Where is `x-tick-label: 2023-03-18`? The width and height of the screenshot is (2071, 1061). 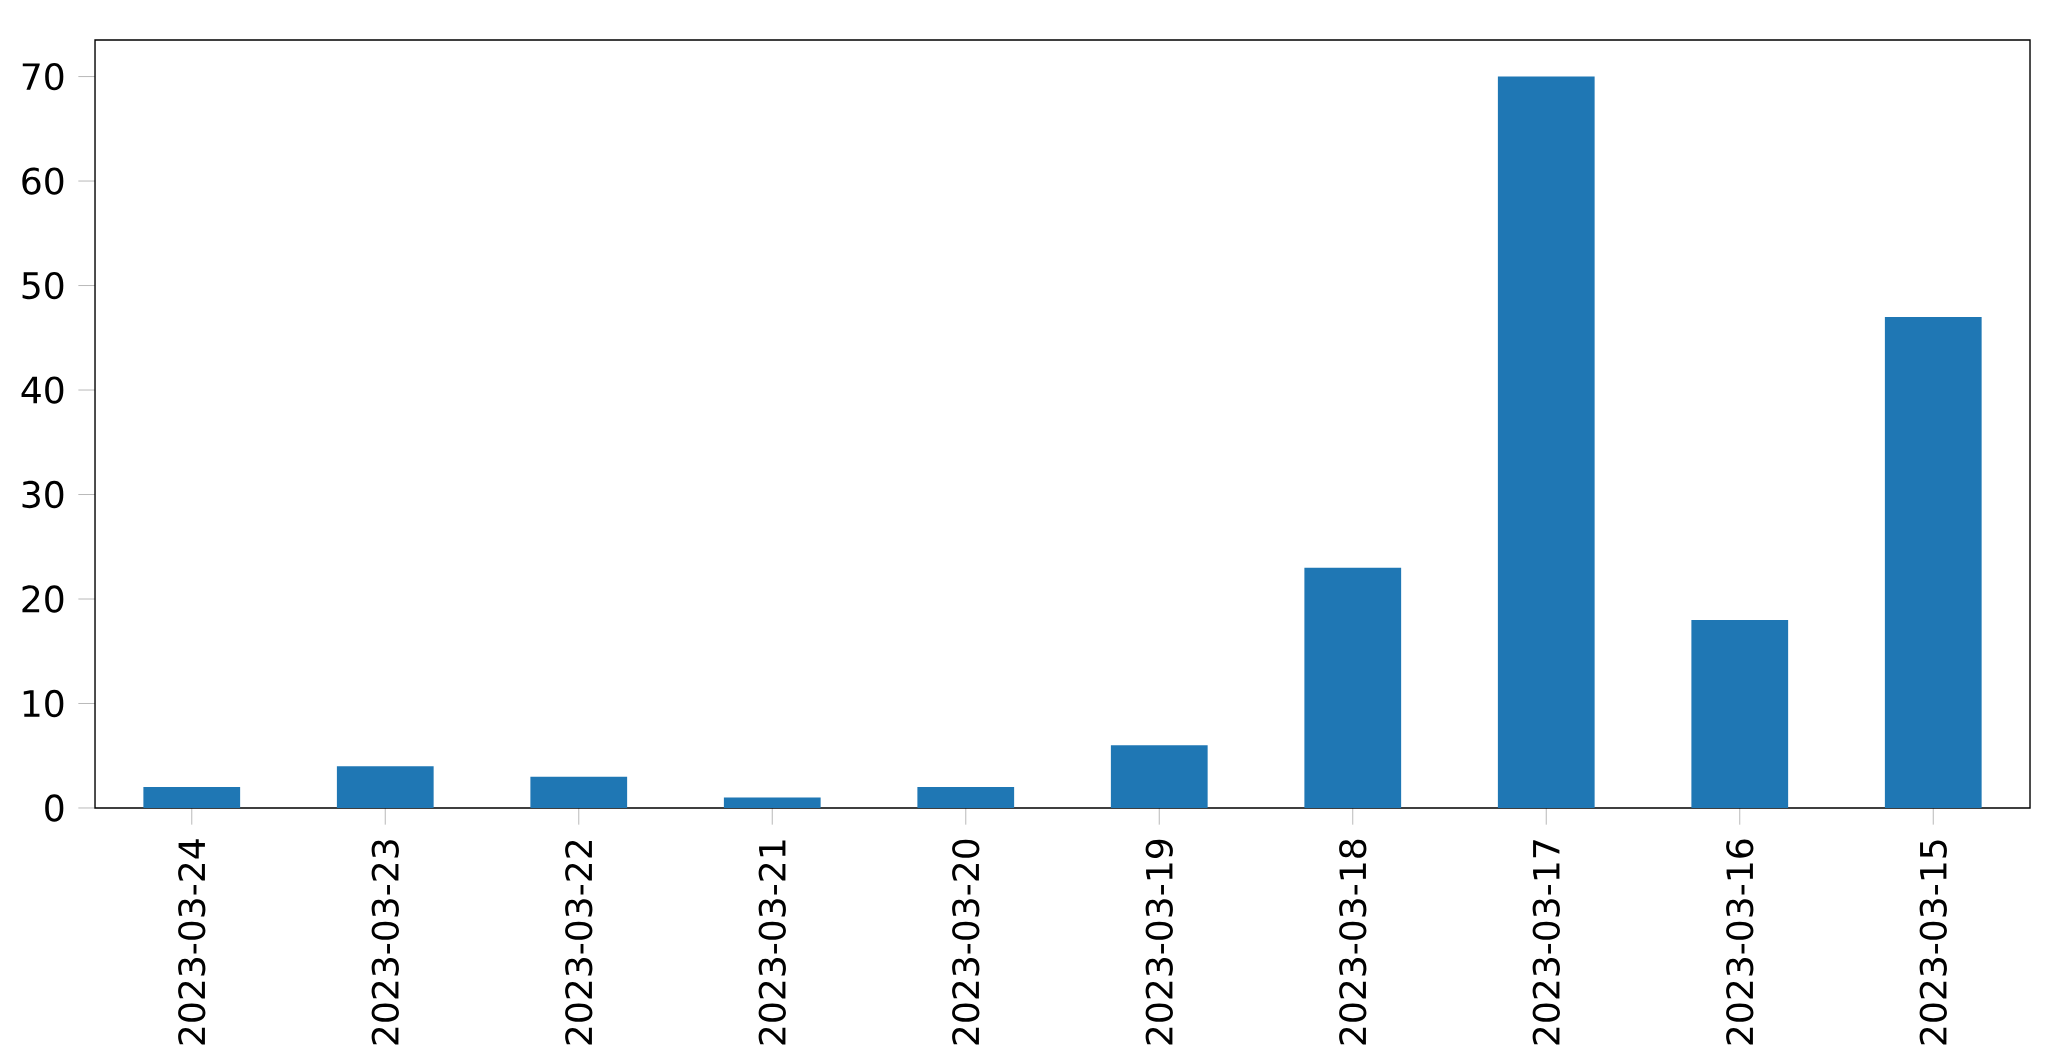
x-tick-label: 2023-03-18 is located at coordinates (1353, 942).